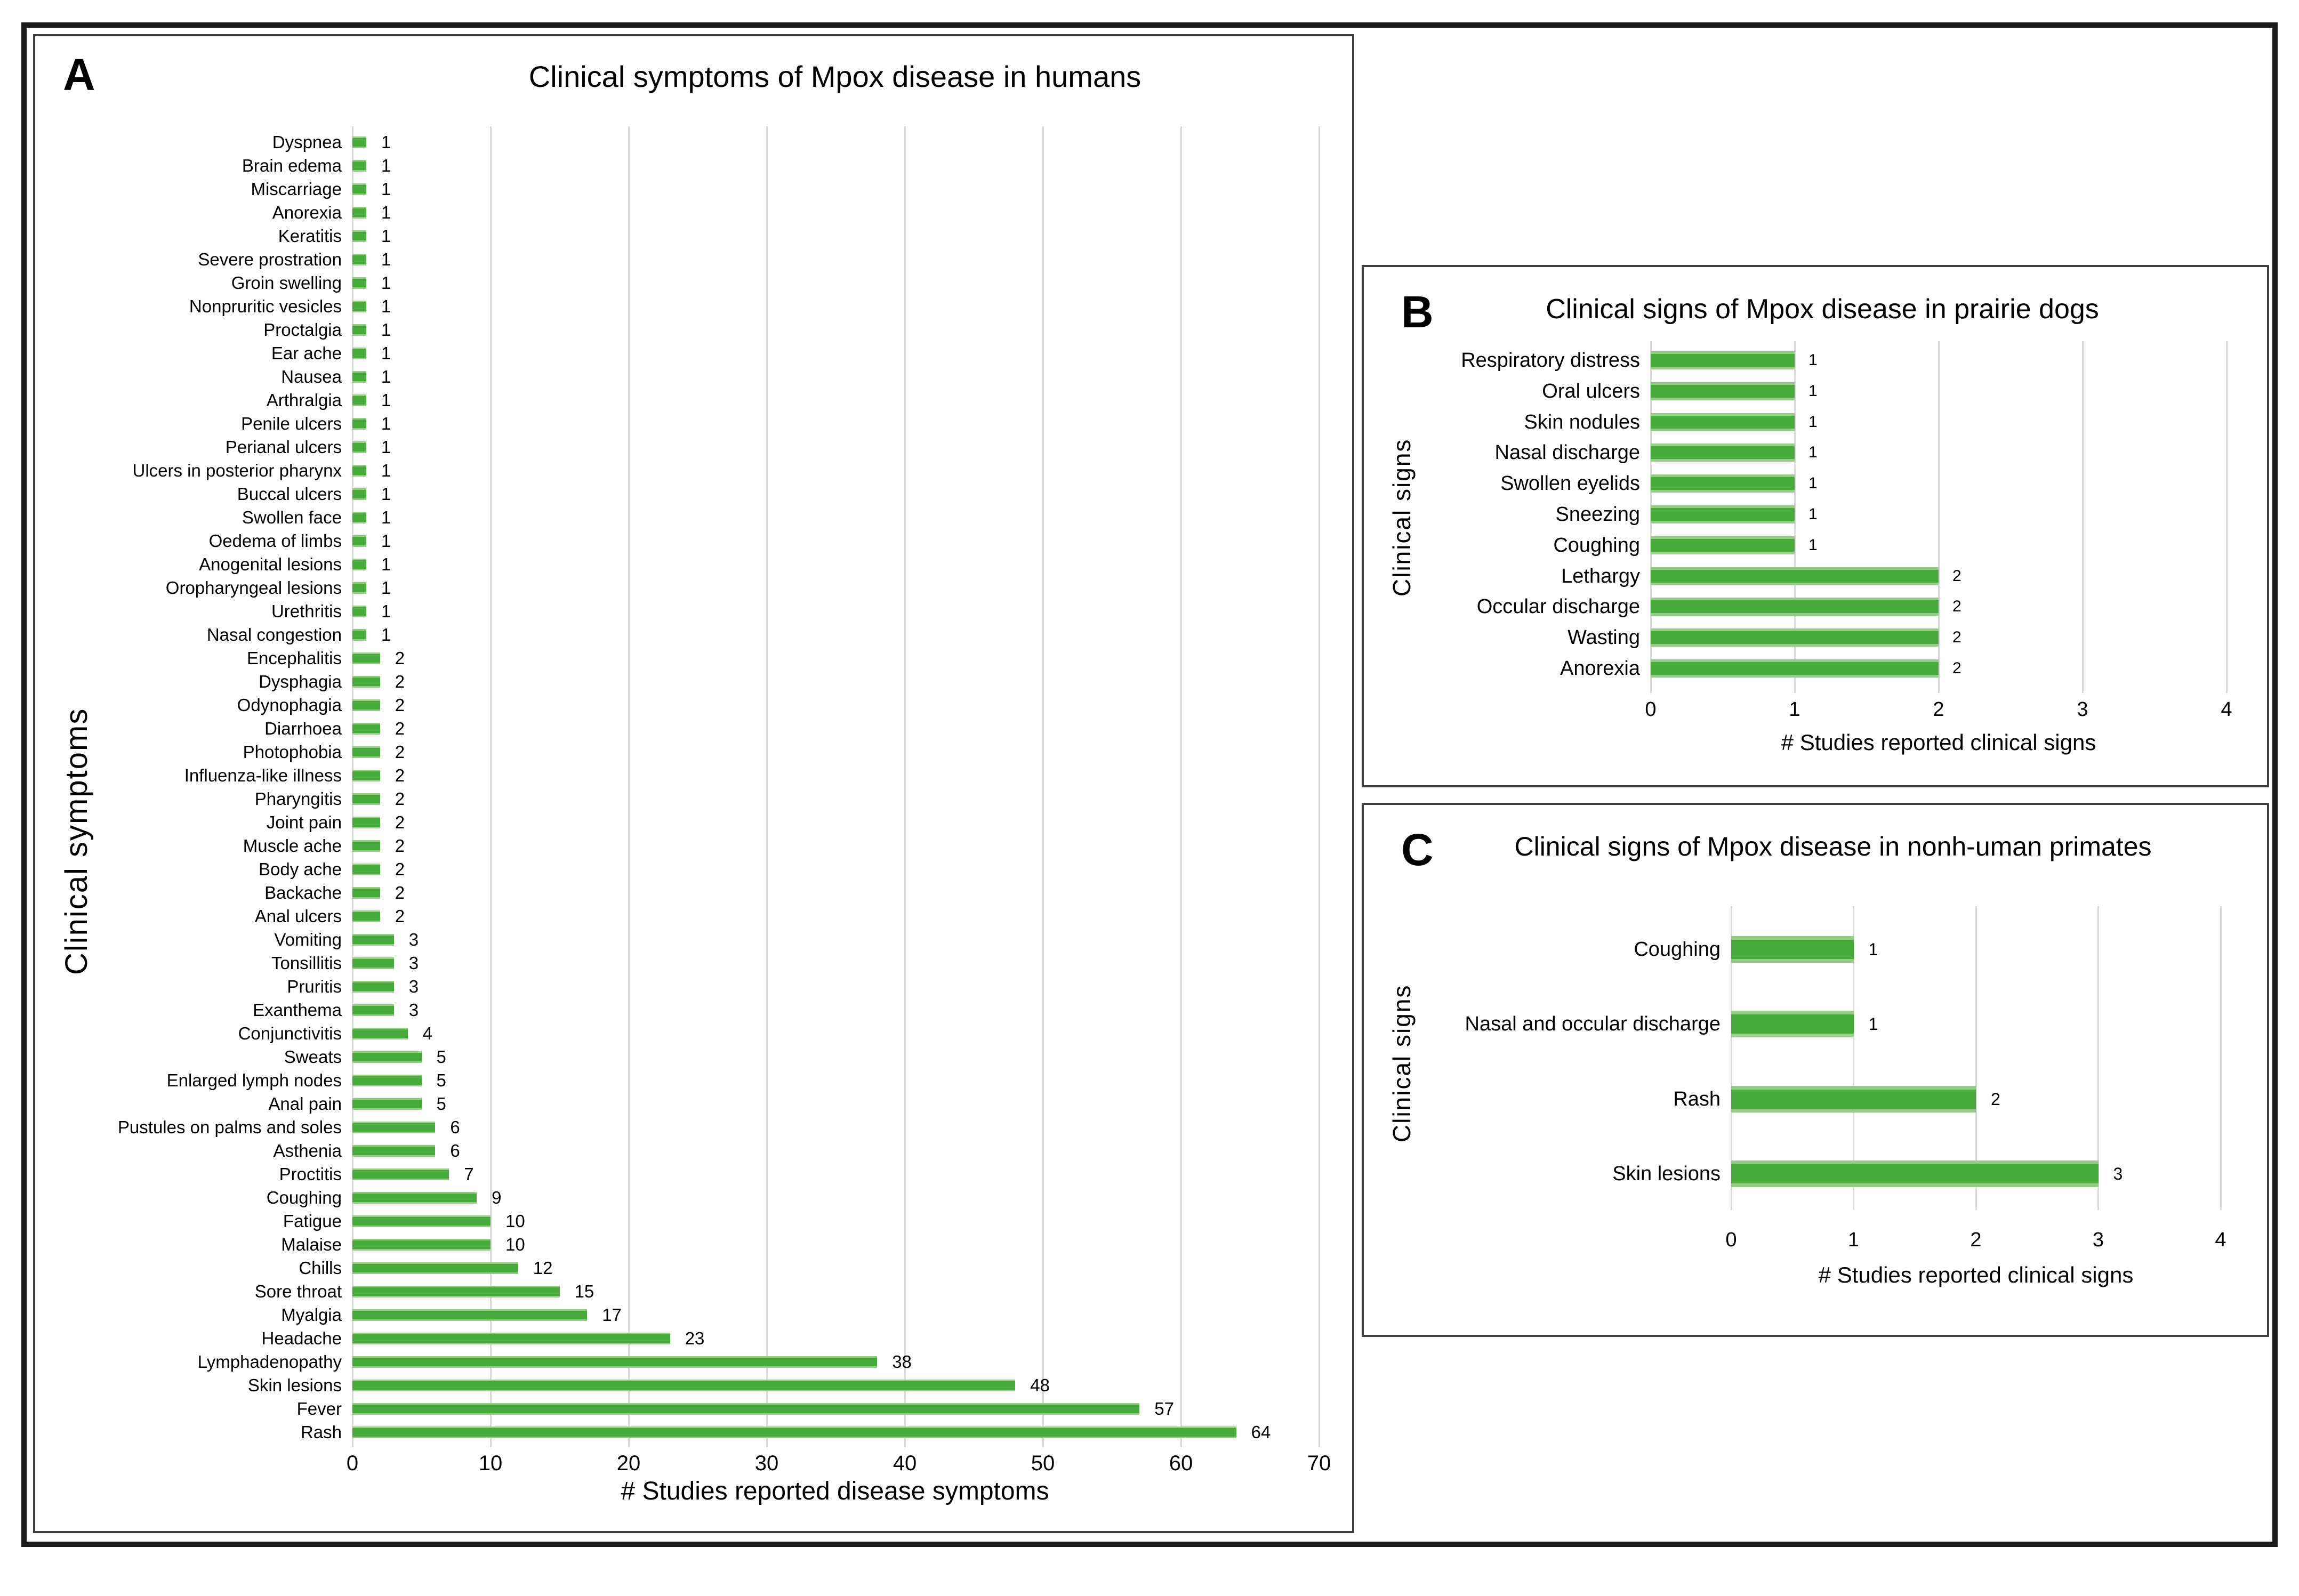 Image resolution: width=2299 pixels, height=1596 pixels. Describe the element at coordinates (1570, 484) in the screenshot. I see `category-label: Swollen eyelids` at that location.